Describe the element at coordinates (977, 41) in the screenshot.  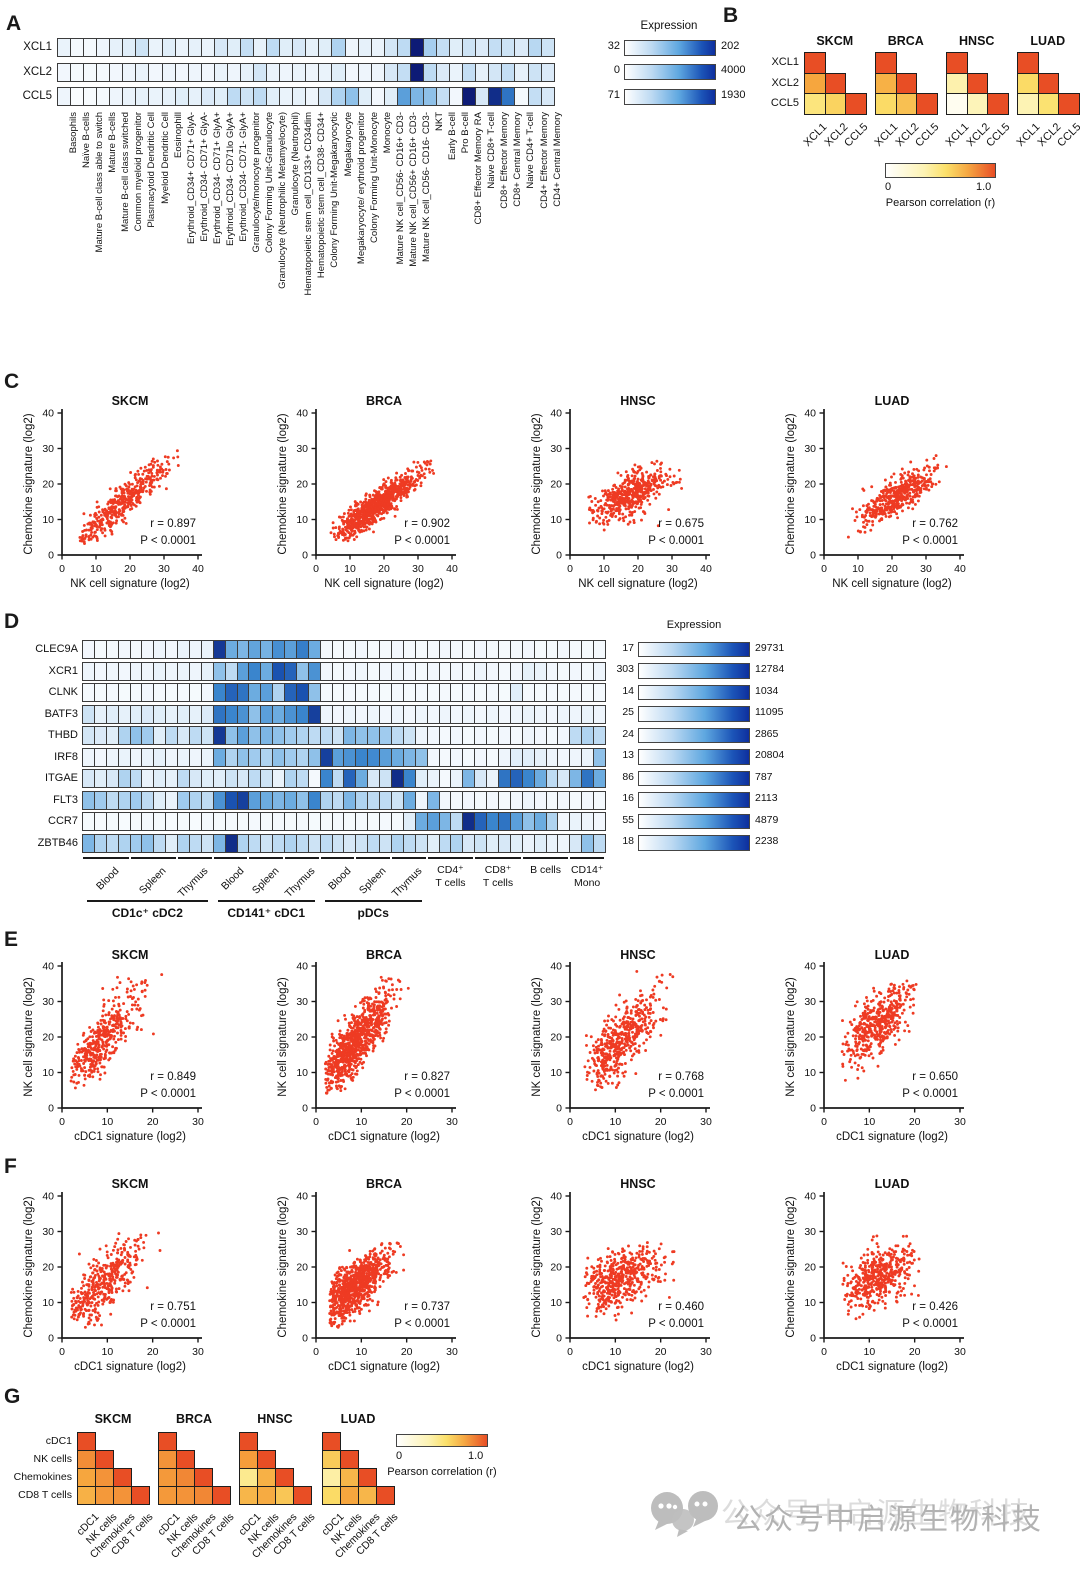
I see `matrix-title-hnsc: HNSC` at that location.